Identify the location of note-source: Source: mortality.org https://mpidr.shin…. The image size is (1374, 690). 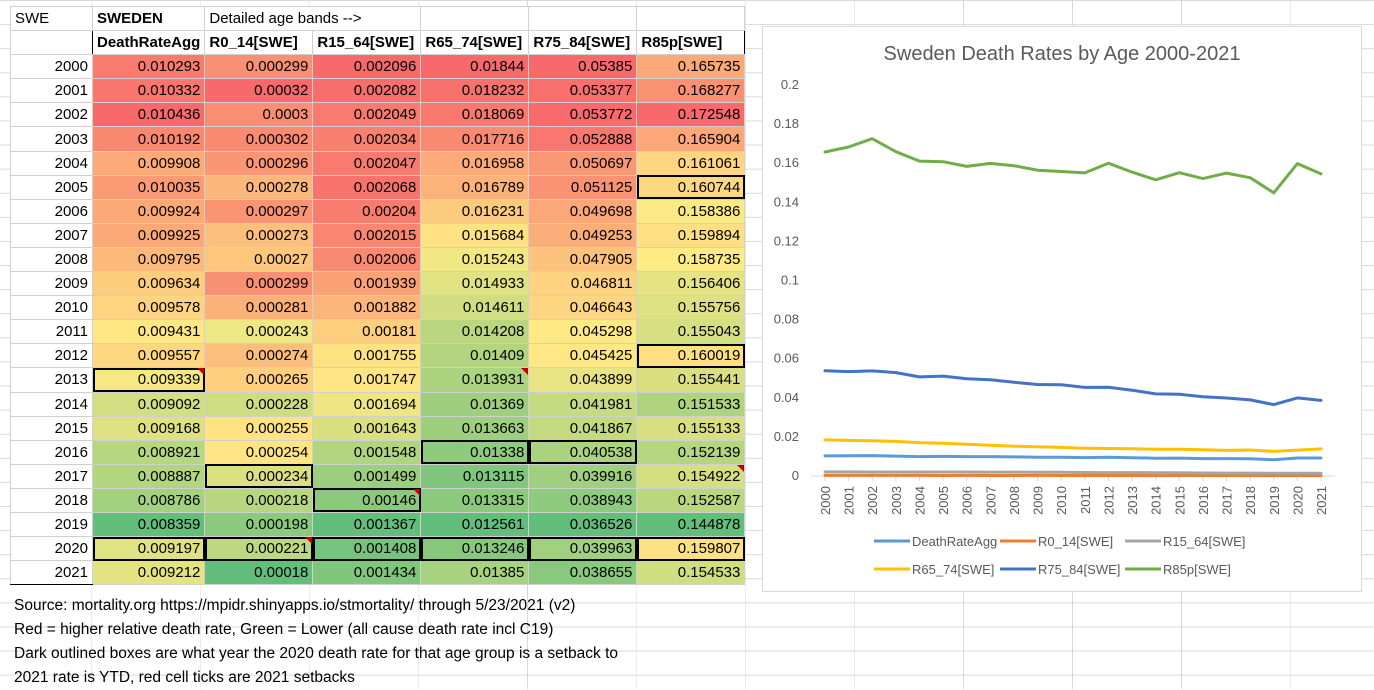
(316, 606).